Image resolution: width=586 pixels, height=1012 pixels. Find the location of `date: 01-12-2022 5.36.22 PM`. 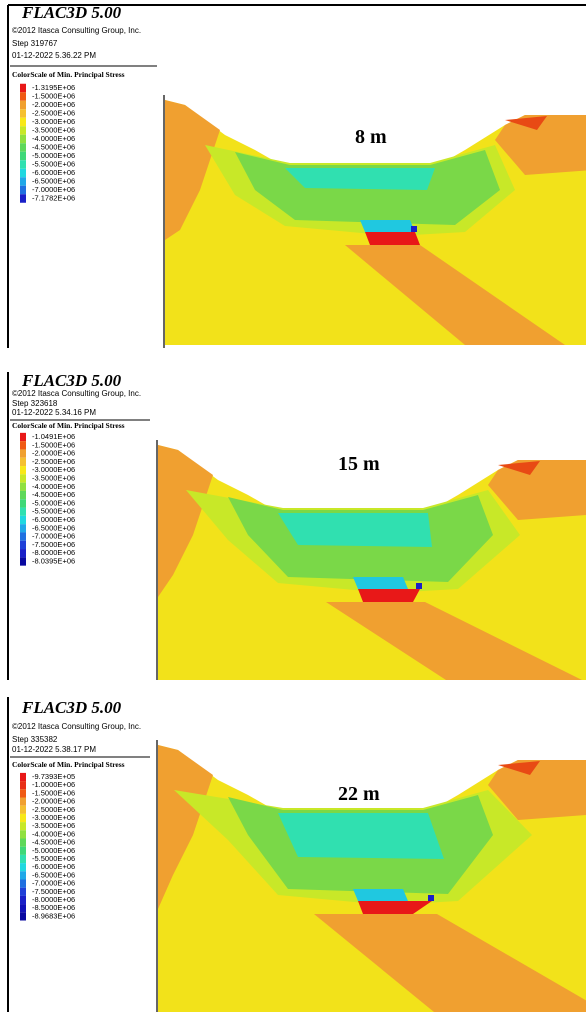

date: 01-12-2022 5.36.22 PM is located at coordinates (54, 55).